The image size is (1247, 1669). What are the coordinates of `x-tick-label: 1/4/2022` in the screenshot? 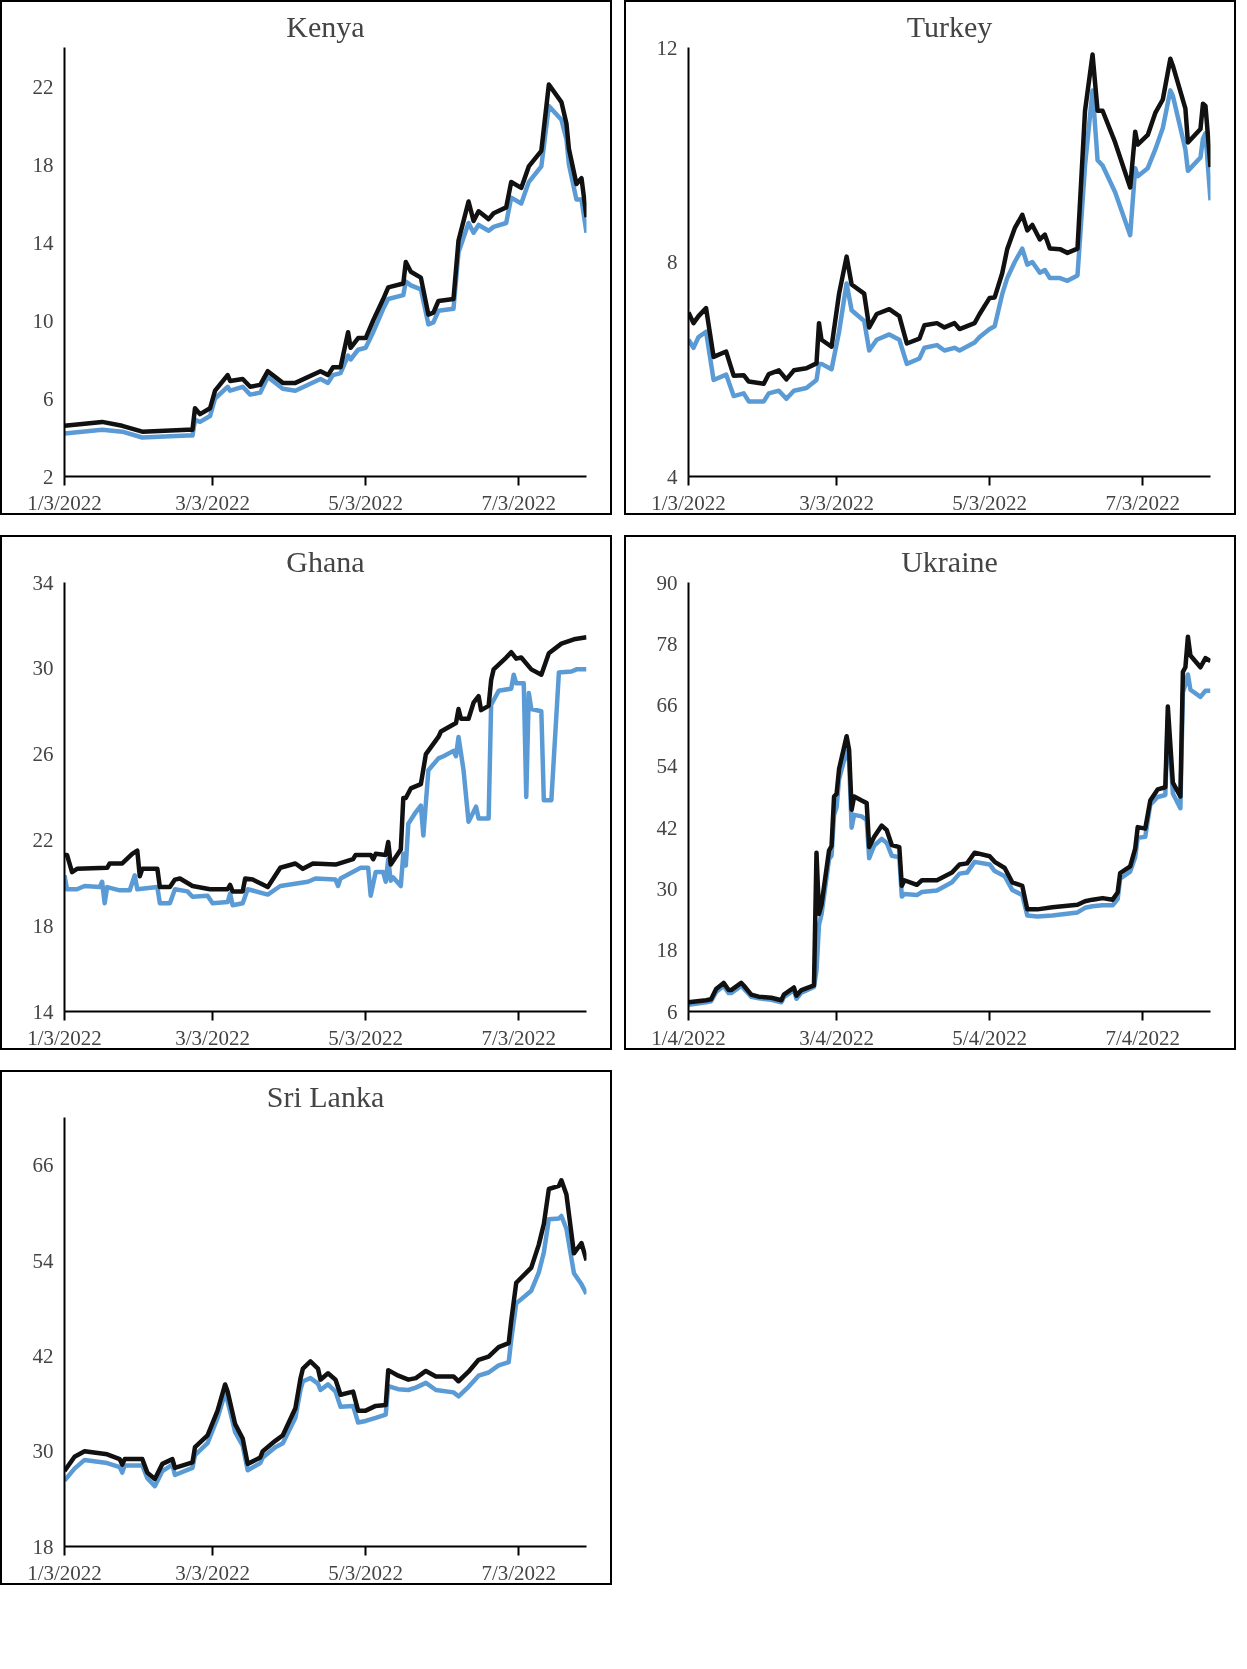 It's located at (688, 1037).